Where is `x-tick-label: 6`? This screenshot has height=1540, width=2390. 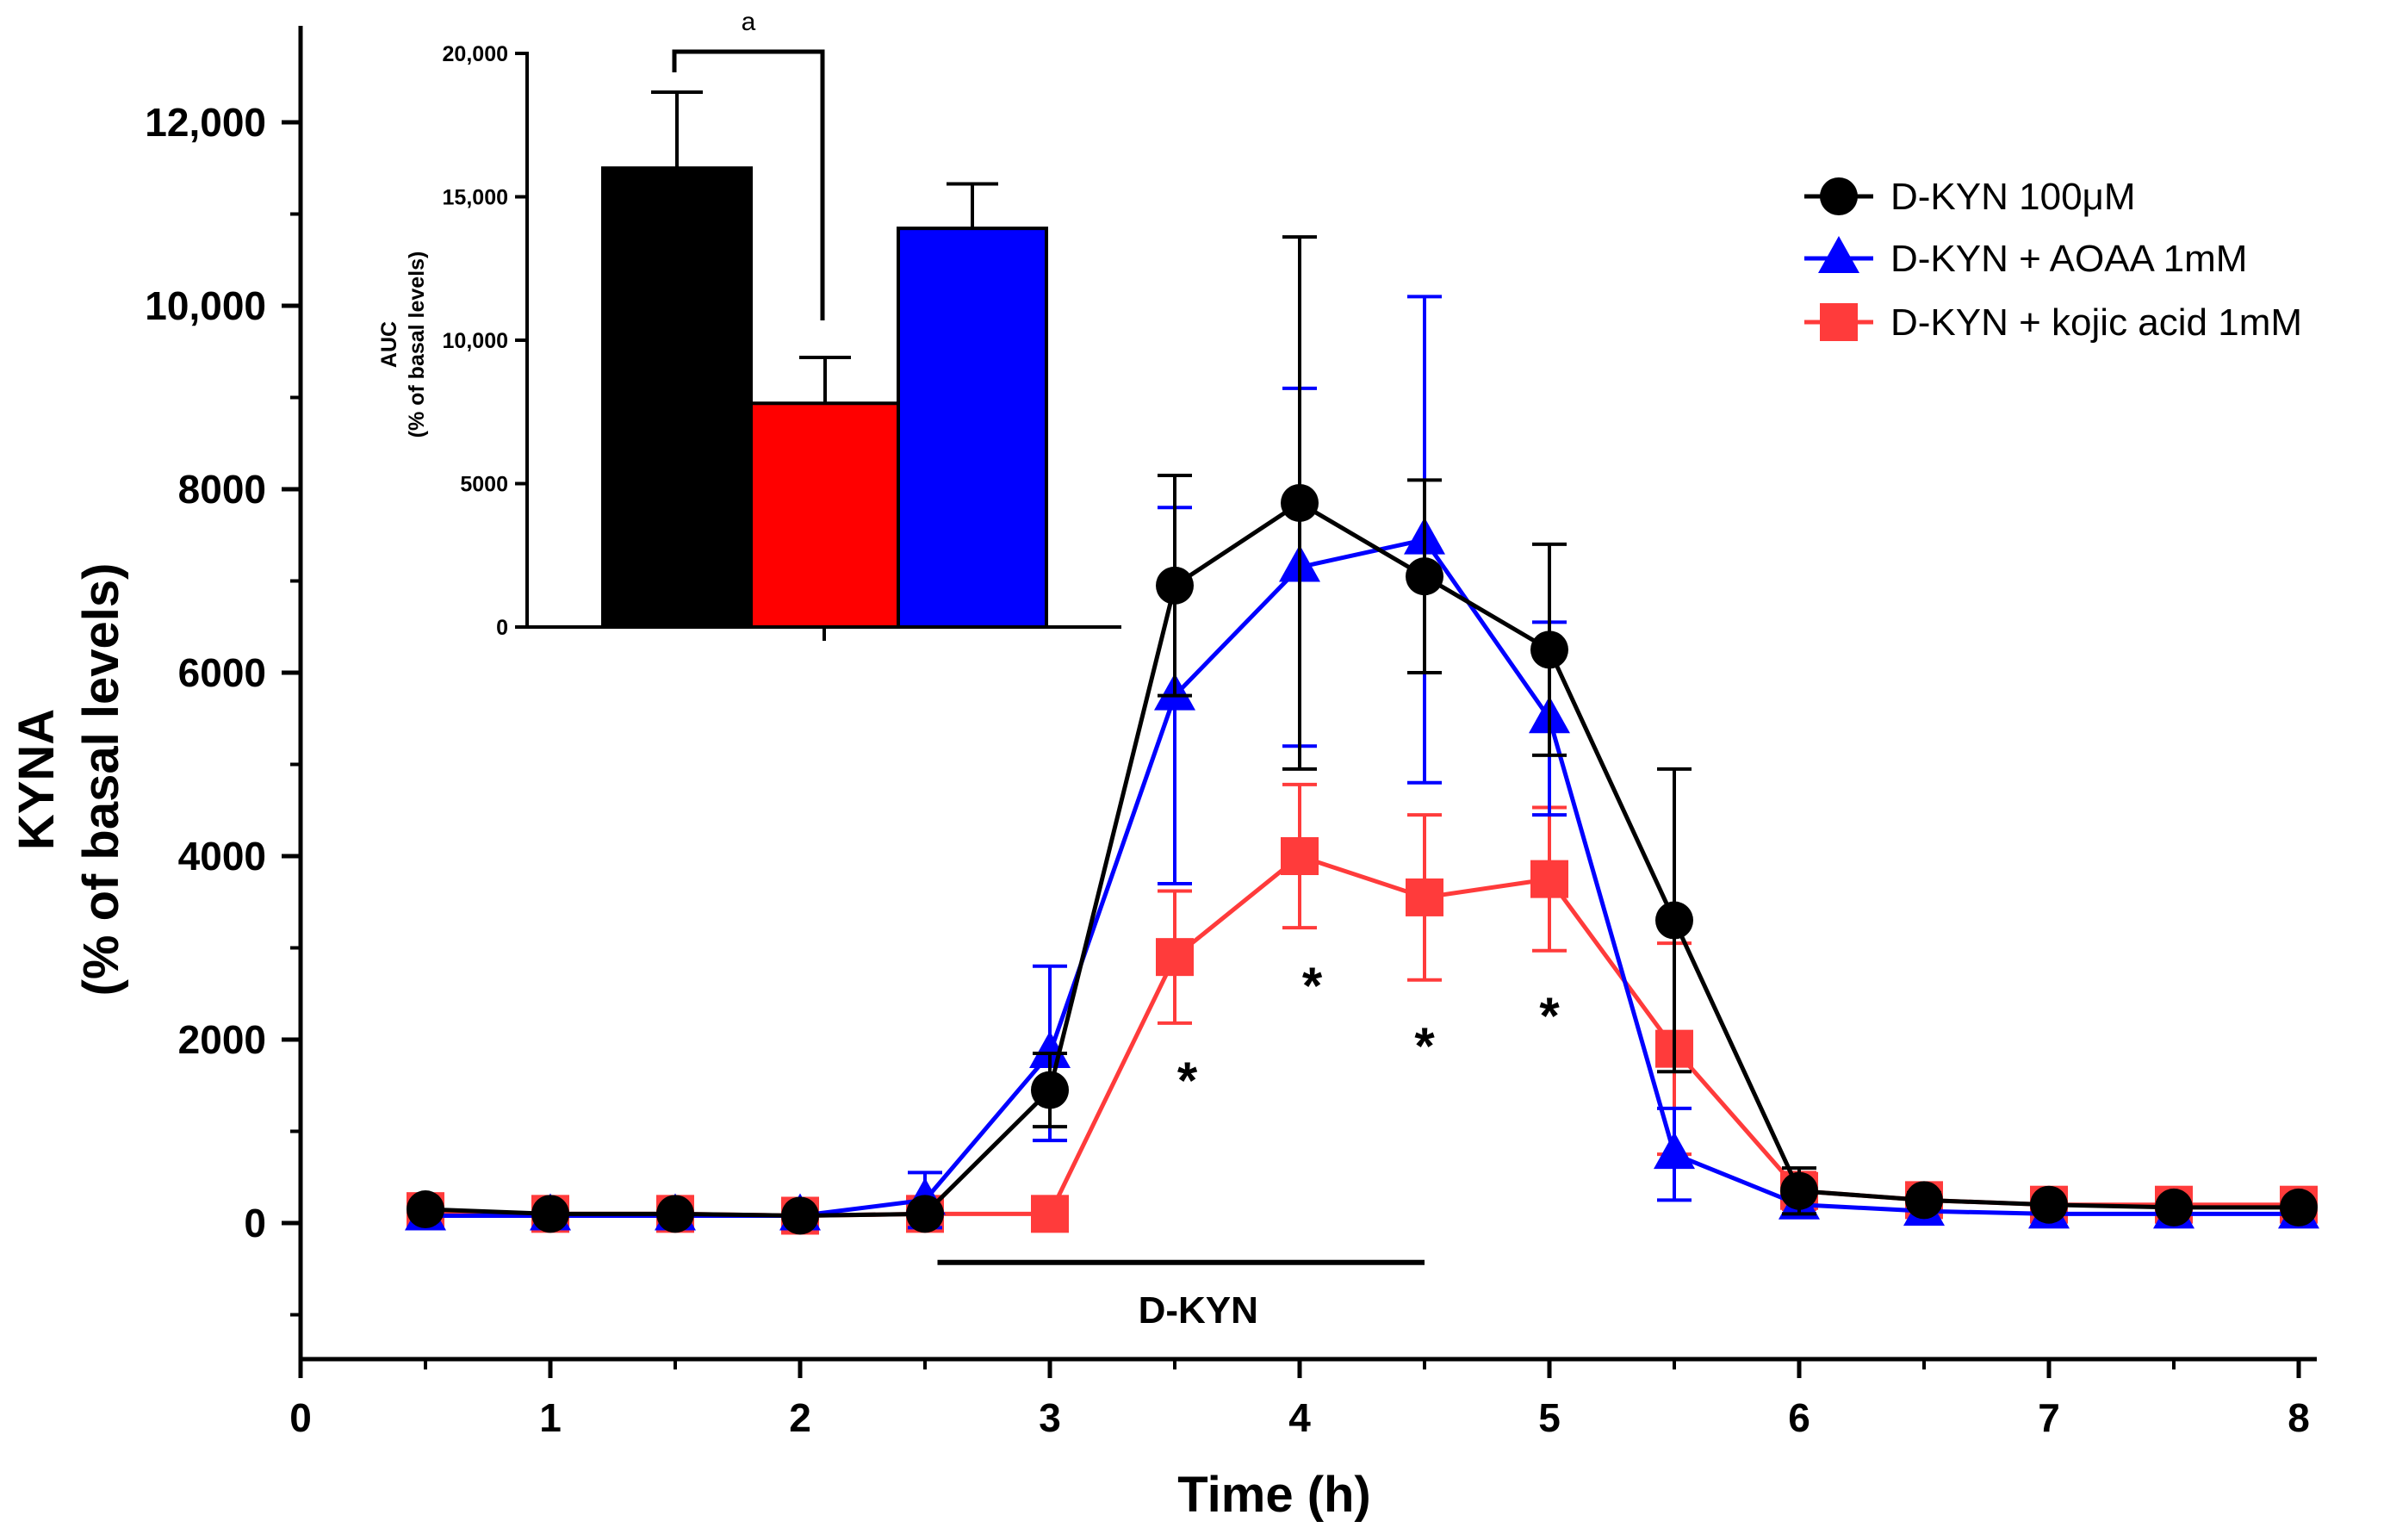
x-tick-label: 6 is located at coordinates (1799, 1417).